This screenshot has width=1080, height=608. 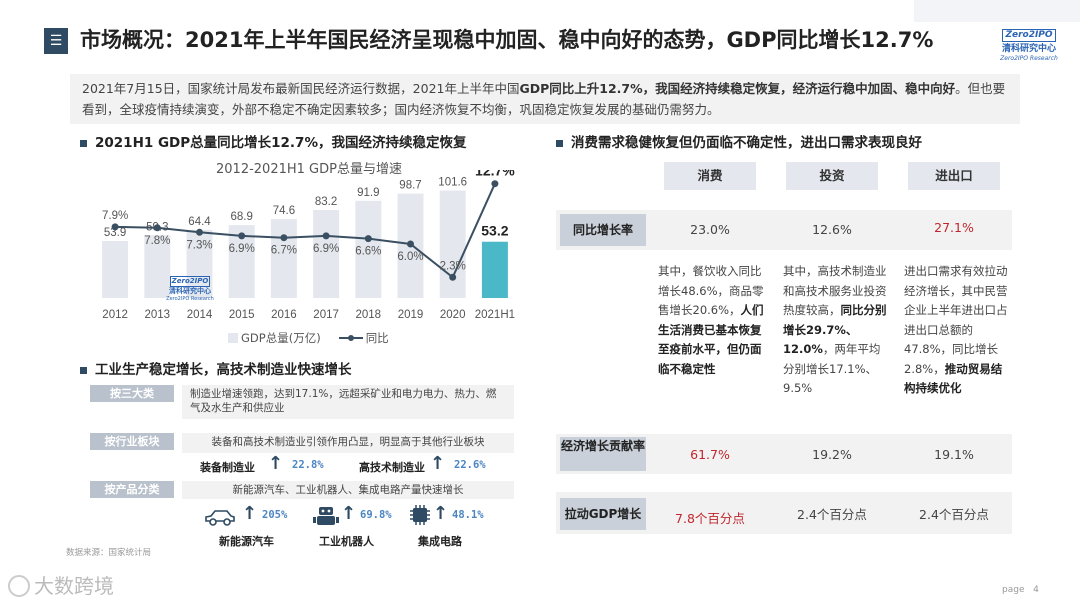 What do you see at coordinates (954, 176) in the screenshot?
I see `col-header-trade: 进出口` at bounding box center [954, 176].